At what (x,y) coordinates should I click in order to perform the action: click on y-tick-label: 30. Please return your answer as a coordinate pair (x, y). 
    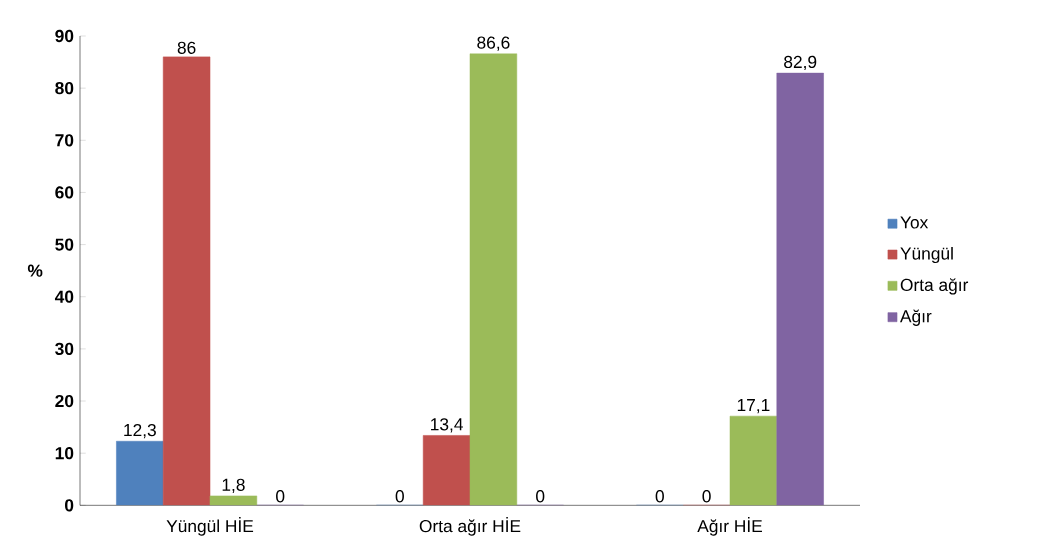
    Looking at the image, I should click on (64, 349).